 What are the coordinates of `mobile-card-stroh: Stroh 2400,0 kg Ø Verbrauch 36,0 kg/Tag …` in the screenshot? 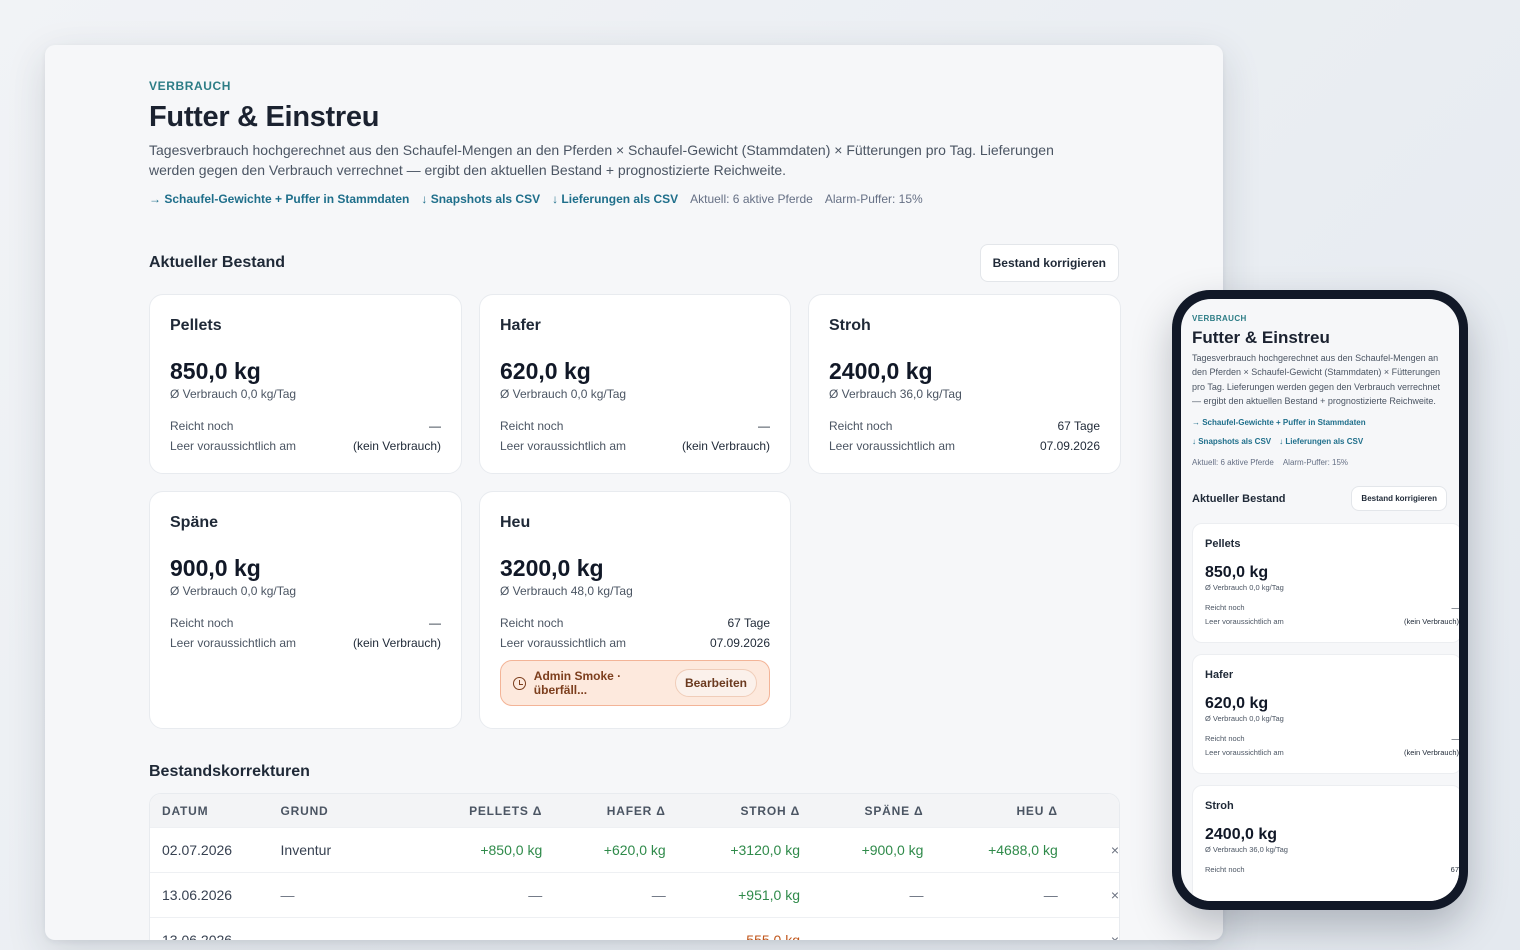 It's located at (1325, 843).